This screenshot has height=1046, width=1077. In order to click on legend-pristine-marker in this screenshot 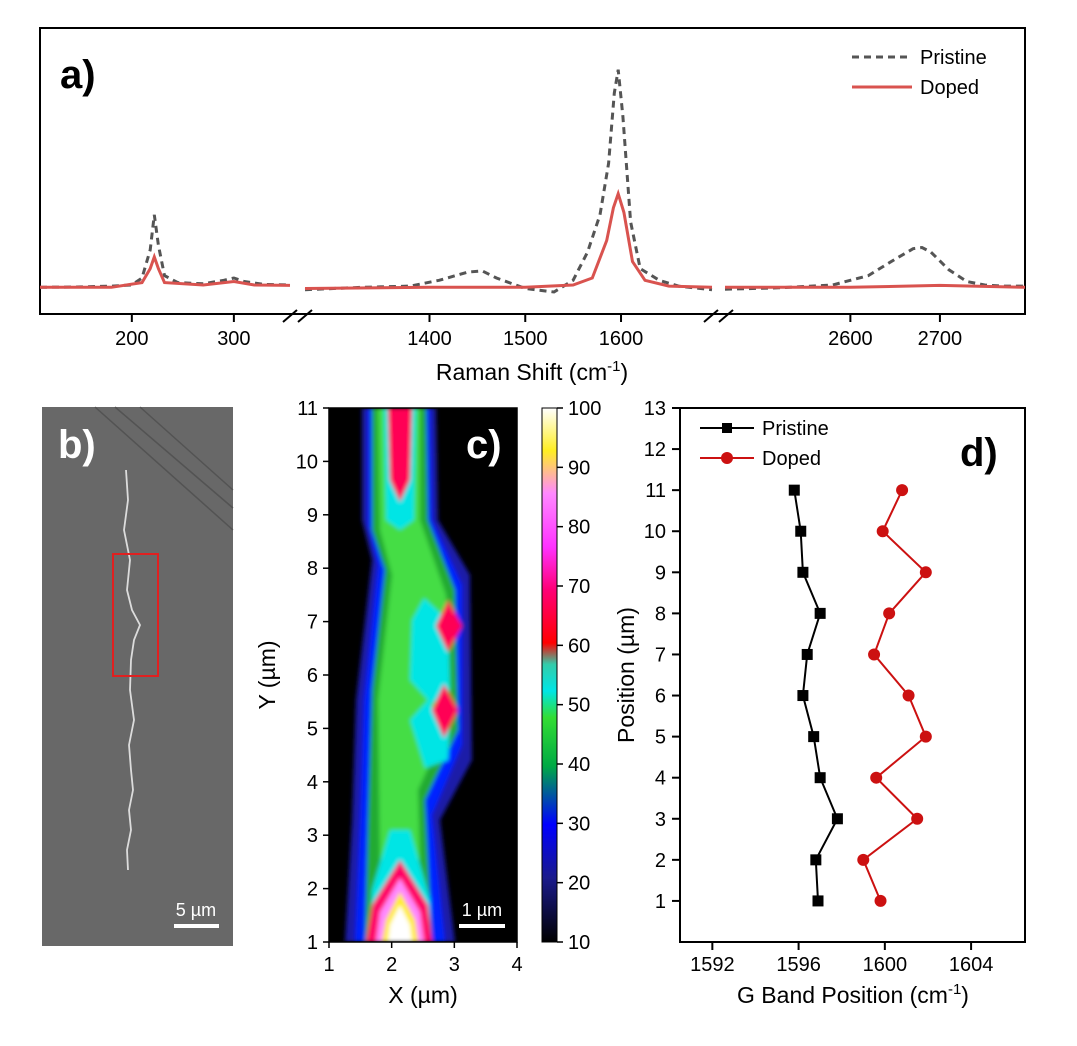, I will do `click(727, 428)`.